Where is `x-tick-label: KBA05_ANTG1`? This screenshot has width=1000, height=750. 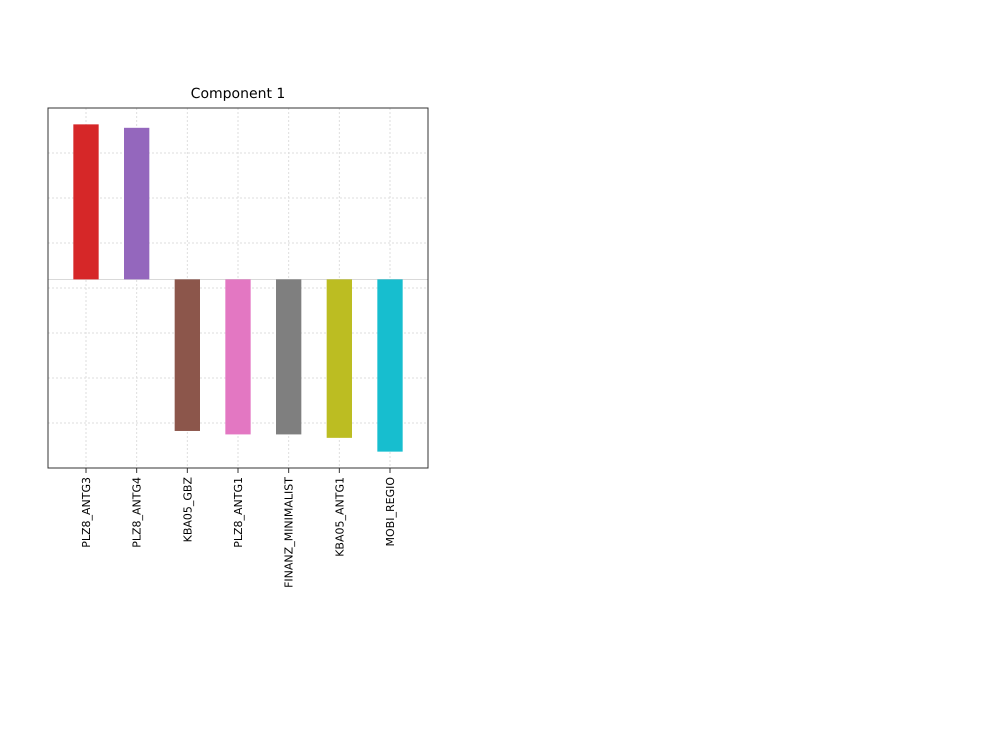 x-tick-label: KBA05_ANTG1 is located at coordinates (339, 517).